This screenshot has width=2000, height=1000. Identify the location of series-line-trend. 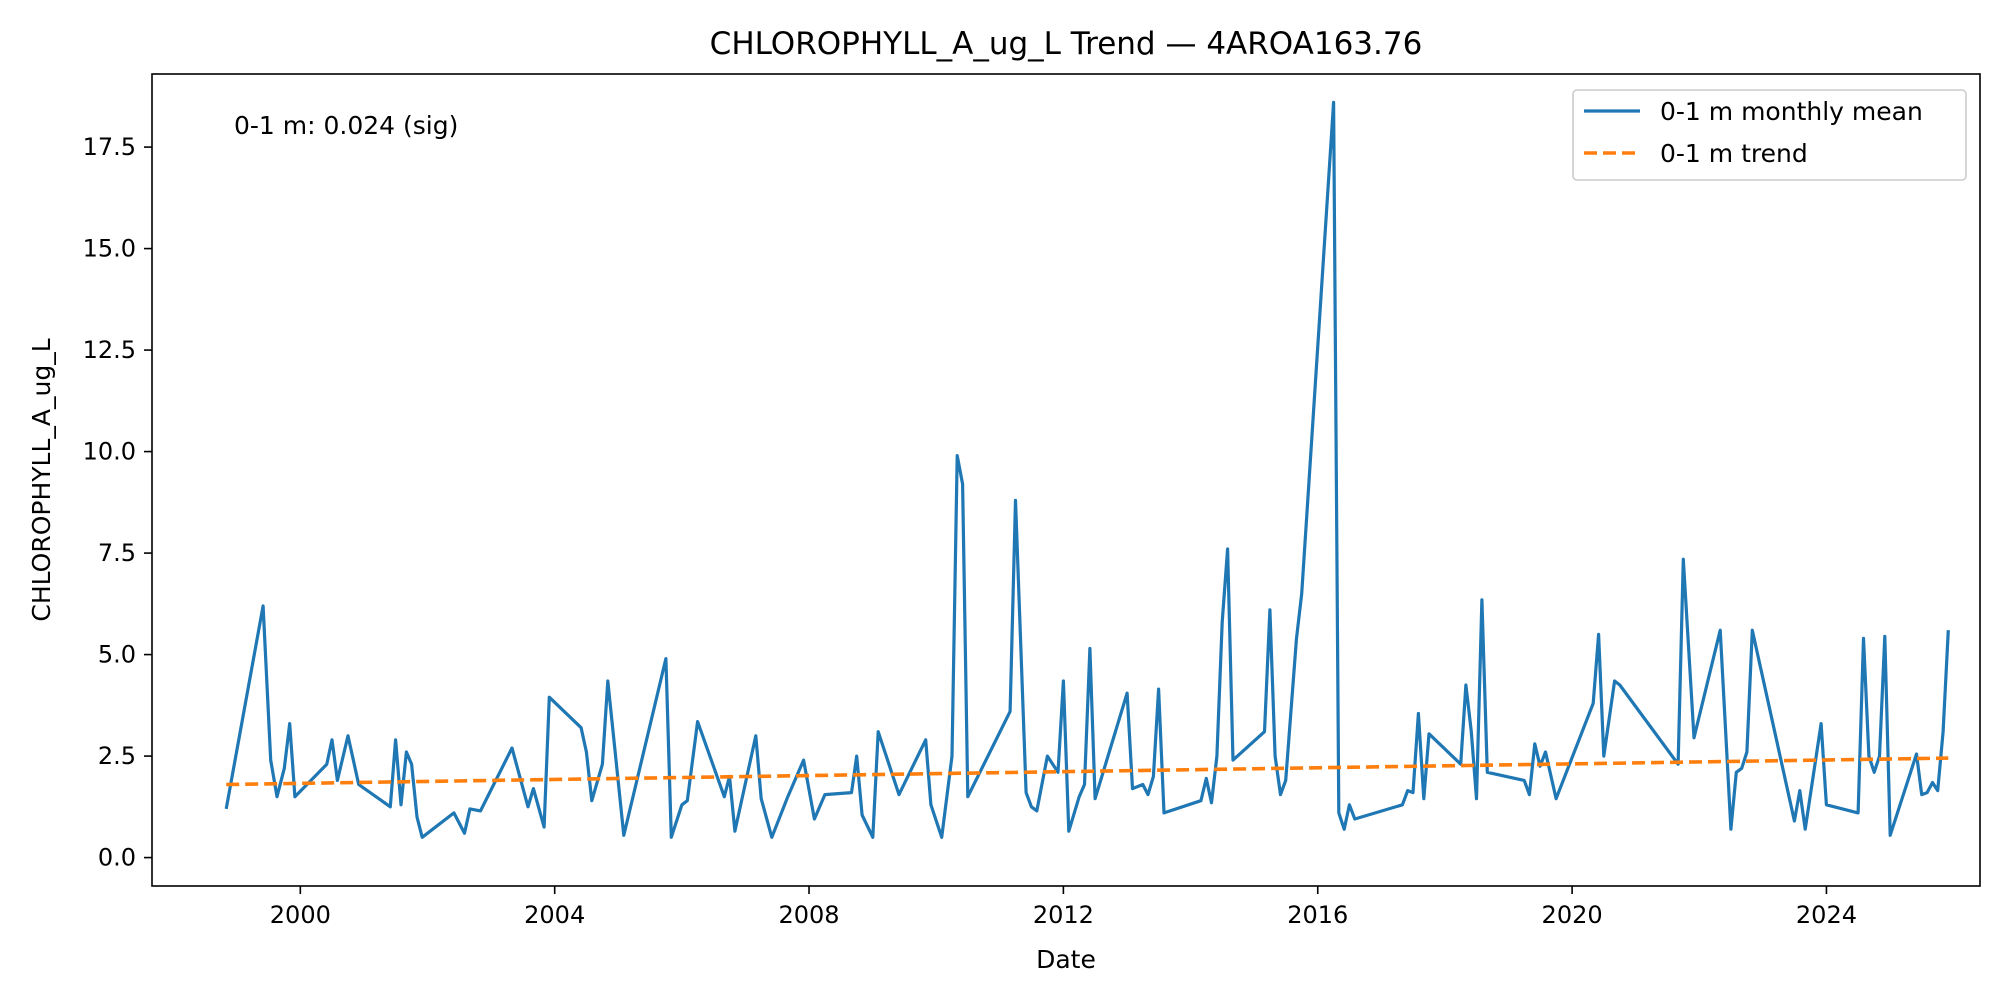
(1087, 771).